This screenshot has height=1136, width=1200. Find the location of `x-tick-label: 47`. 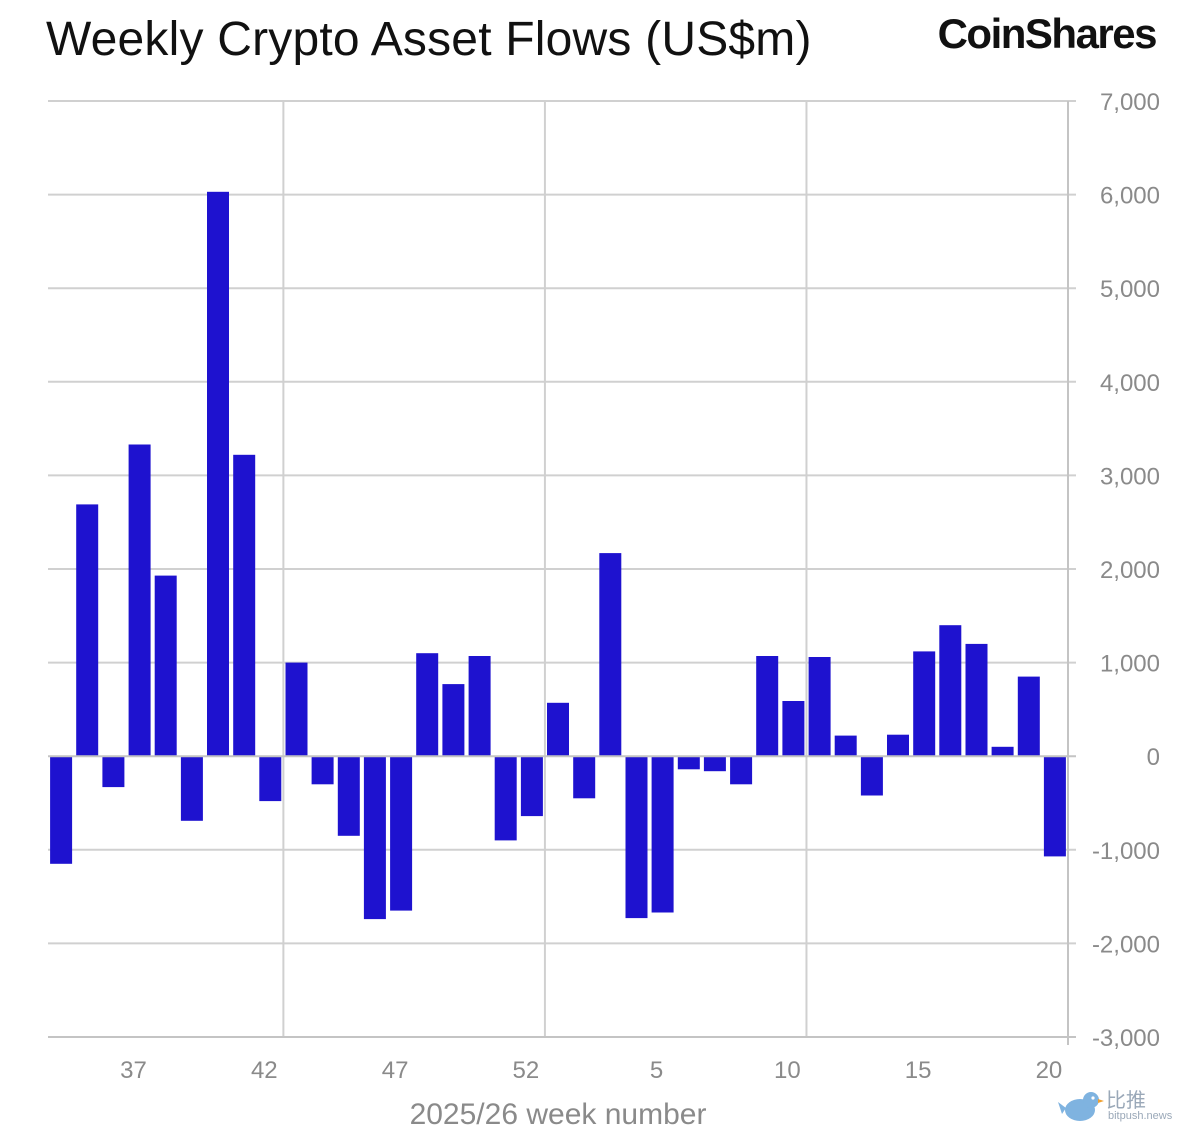

x-tick-label: 47 is located at coordinates (395, 1070).